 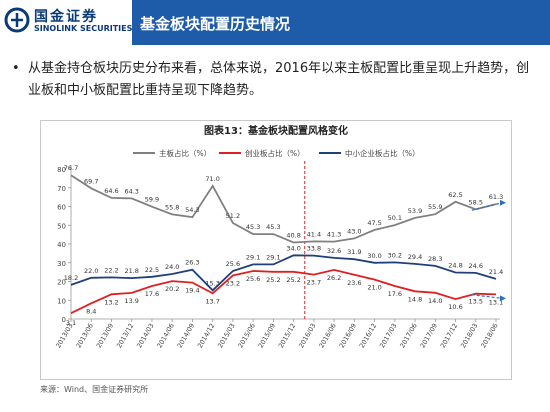 I want to click on series-line-sme, so click(x=283, y=273).